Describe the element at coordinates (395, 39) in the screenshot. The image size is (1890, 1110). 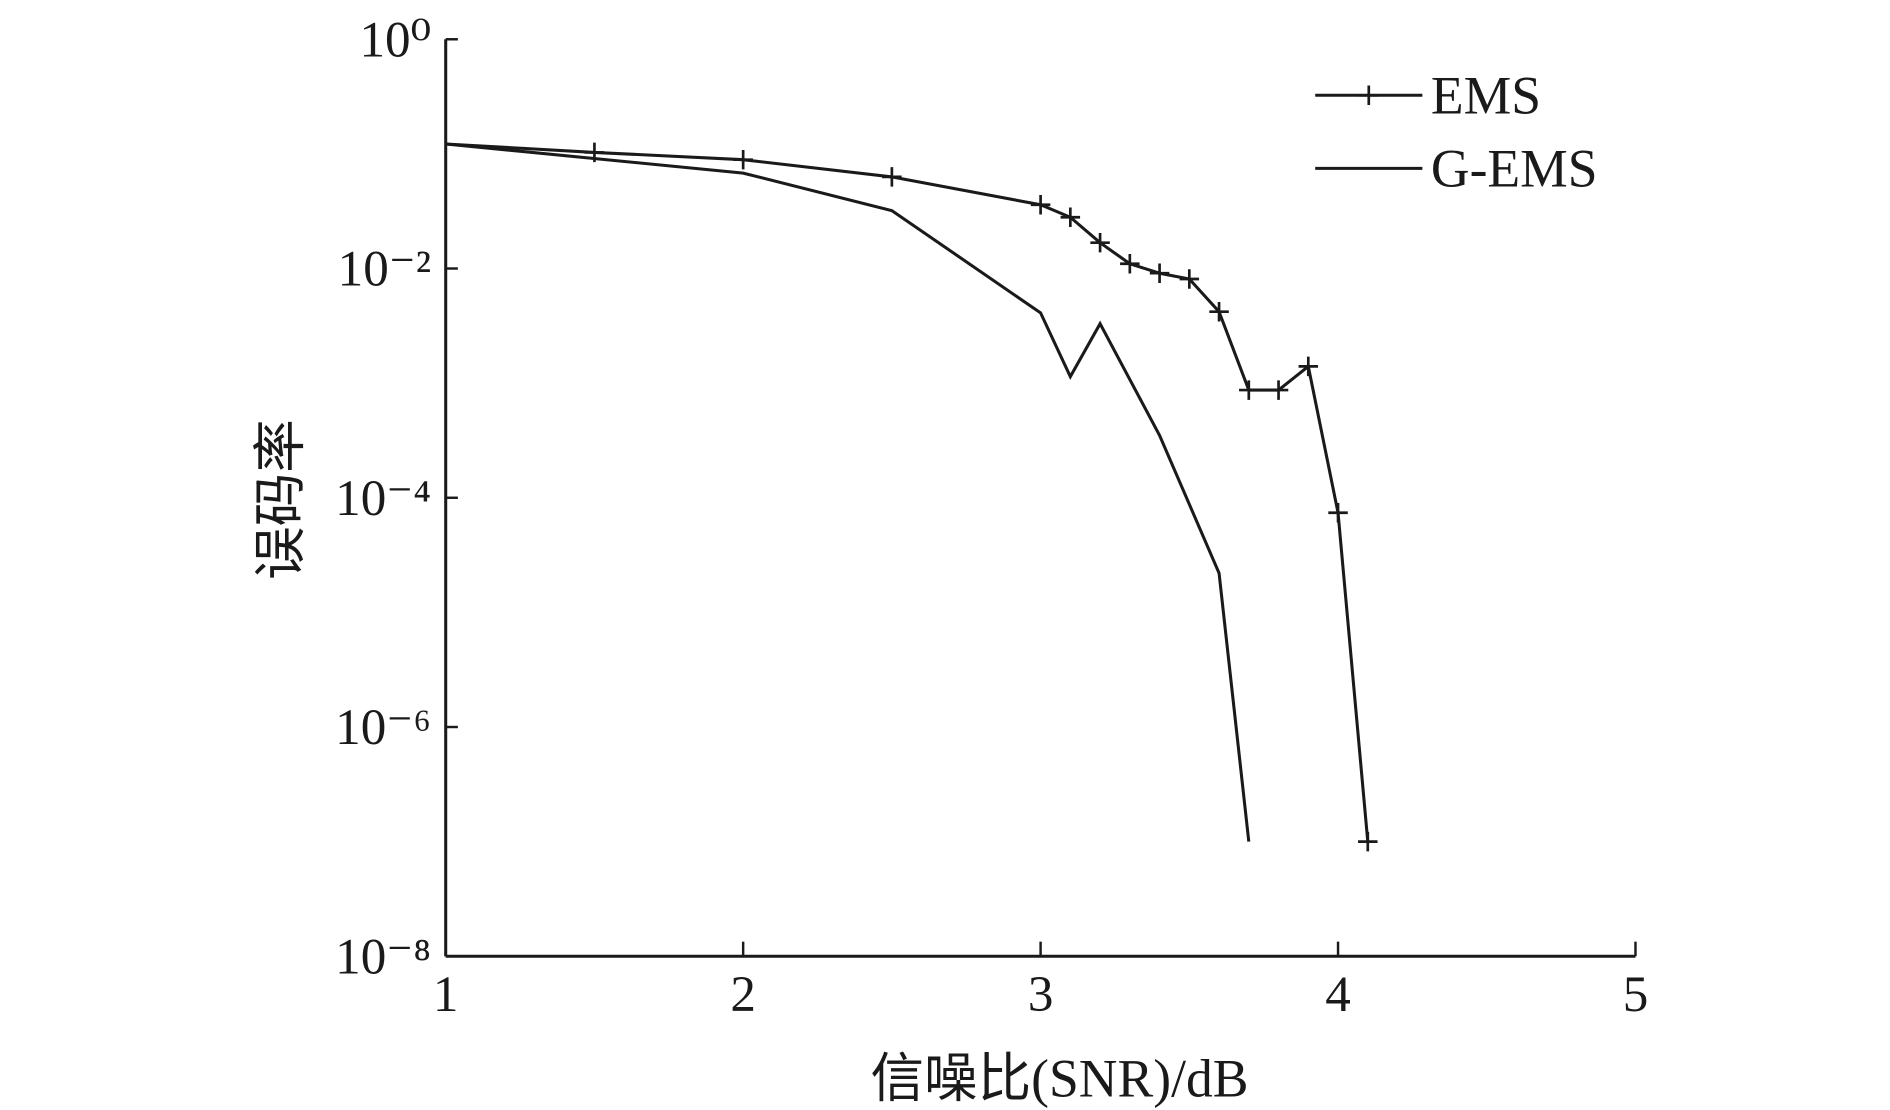
I see `y-tick-label: 10⁰` at that location.